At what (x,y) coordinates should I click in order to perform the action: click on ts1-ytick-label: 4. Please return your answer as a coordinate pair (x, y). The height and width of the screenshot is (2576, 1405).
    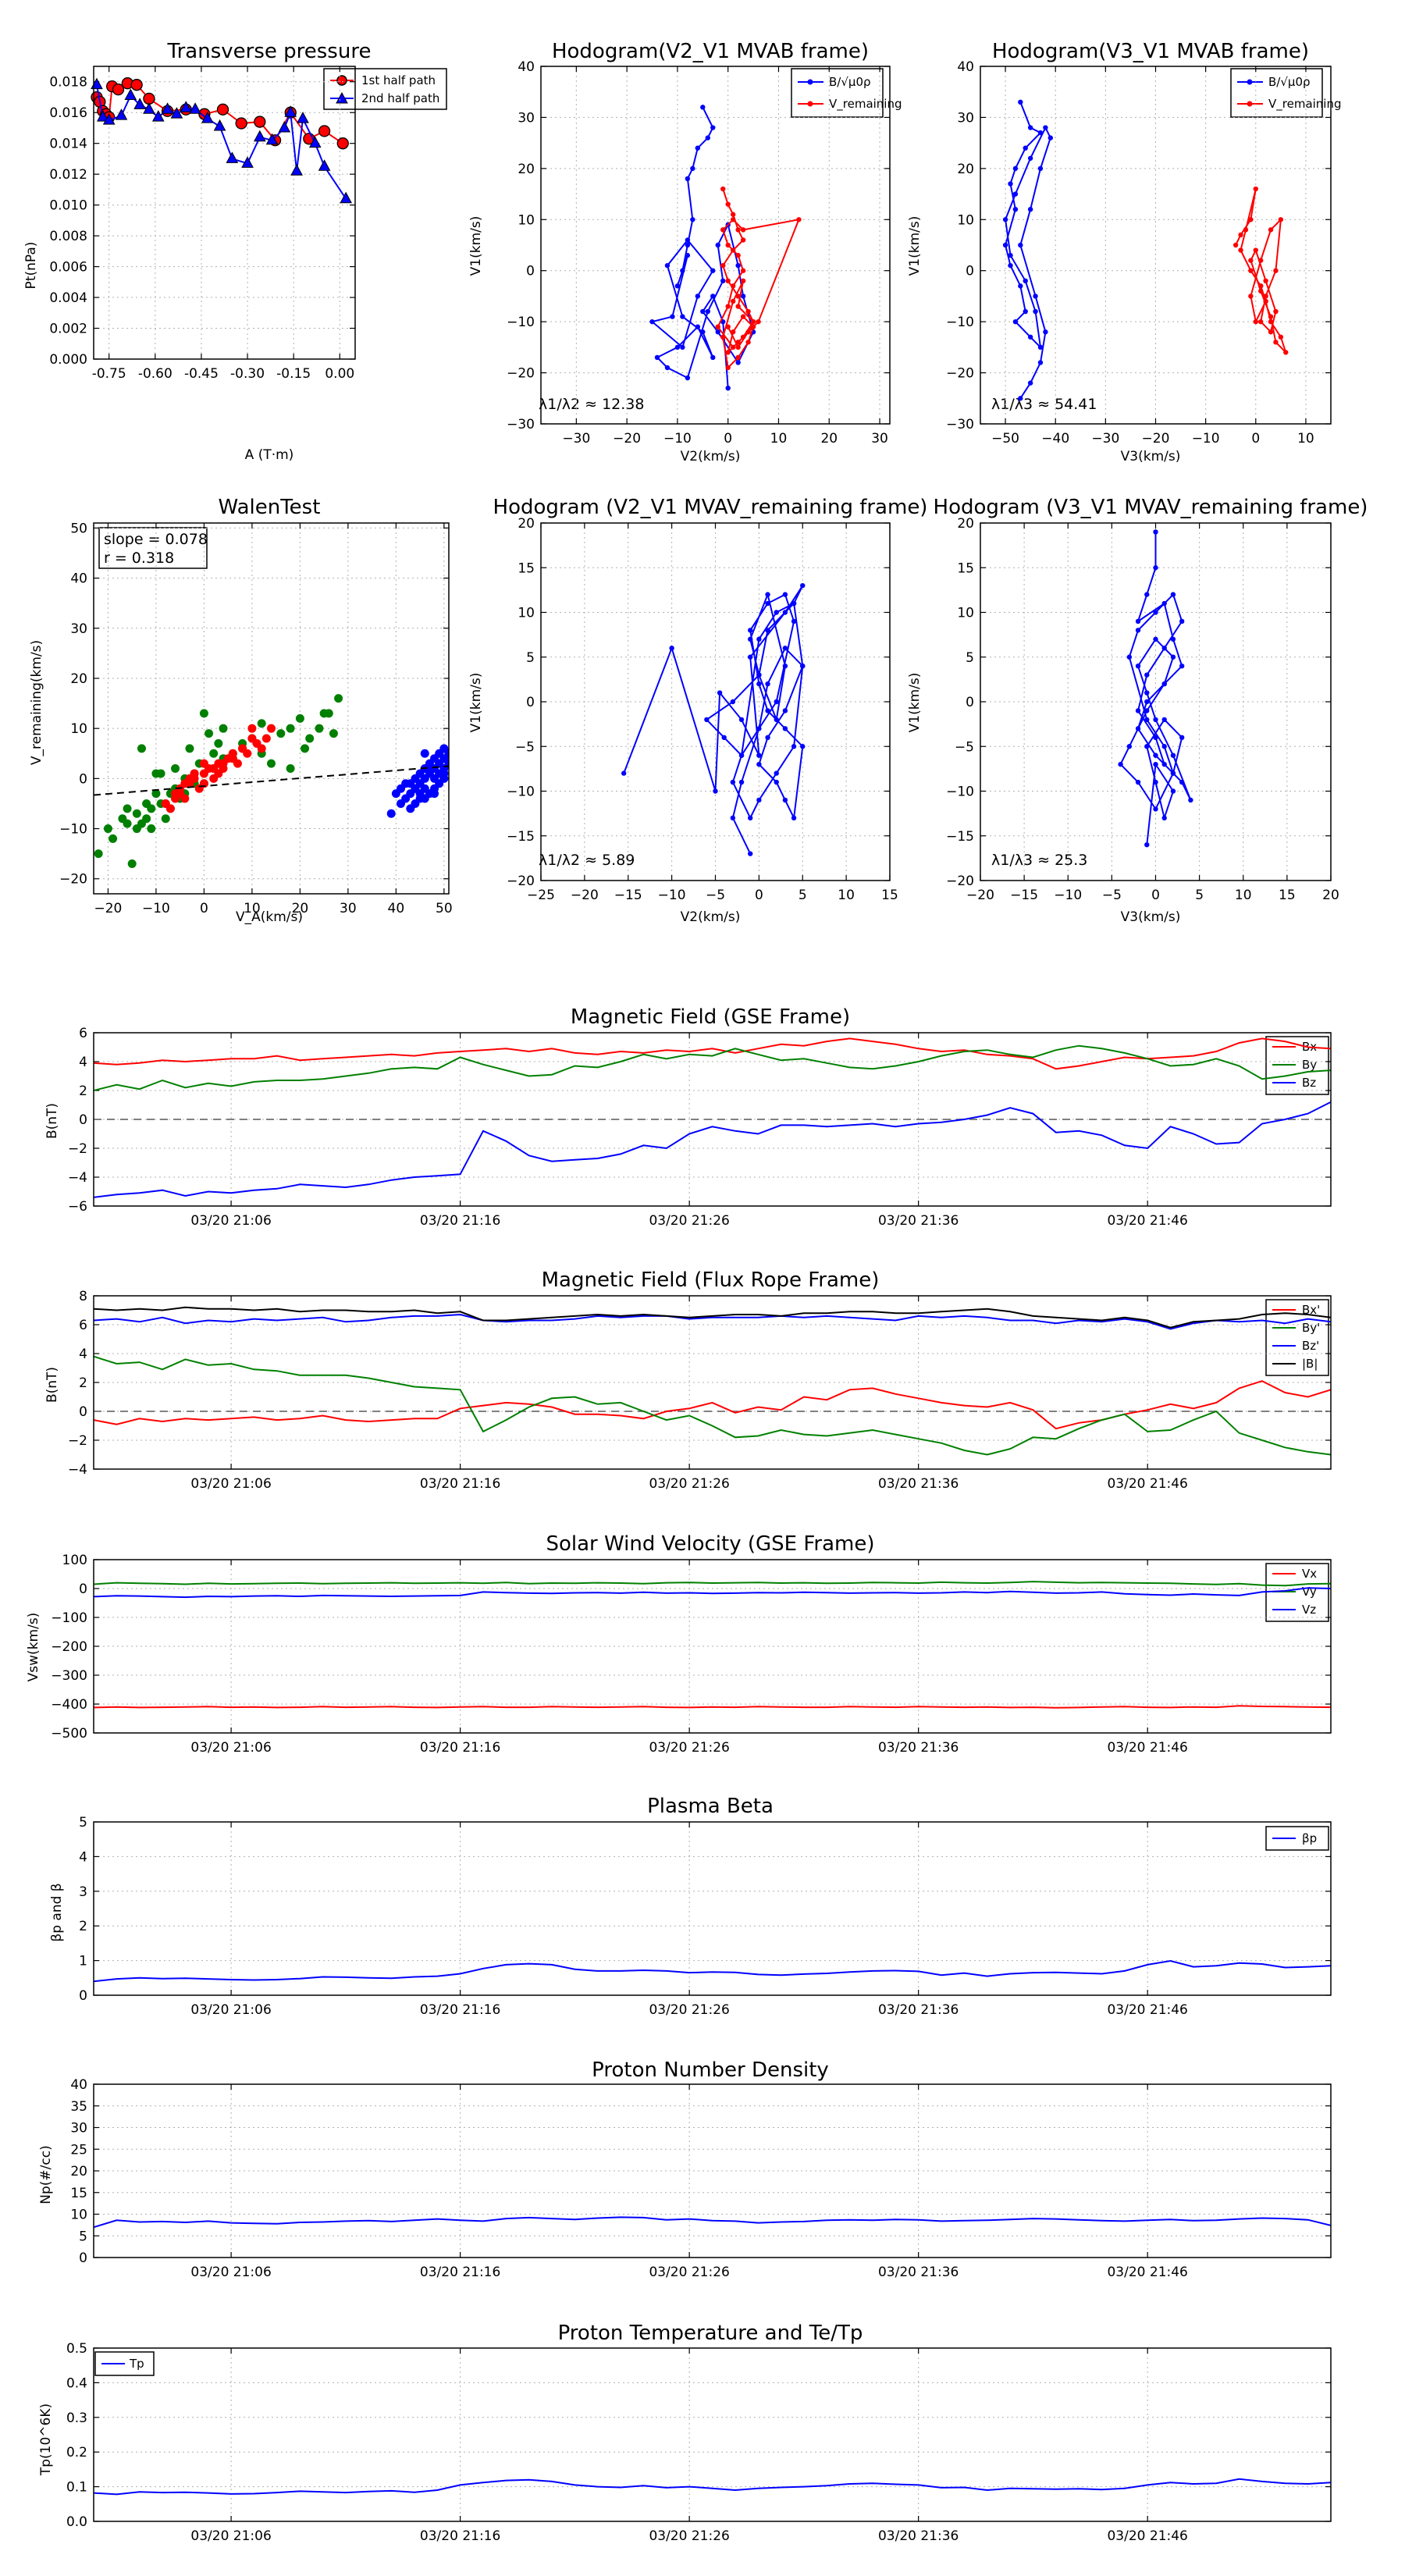
    Looking at the image, I should click on (83, 1062).